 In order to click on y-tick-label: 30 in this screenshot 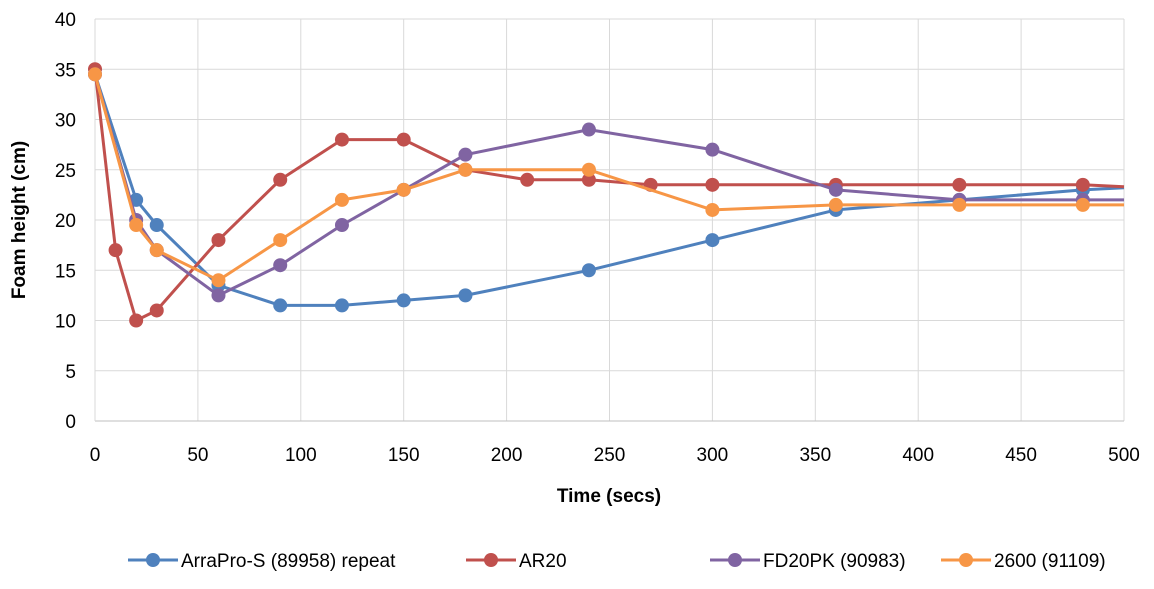, I will do `click(65, 121)`.